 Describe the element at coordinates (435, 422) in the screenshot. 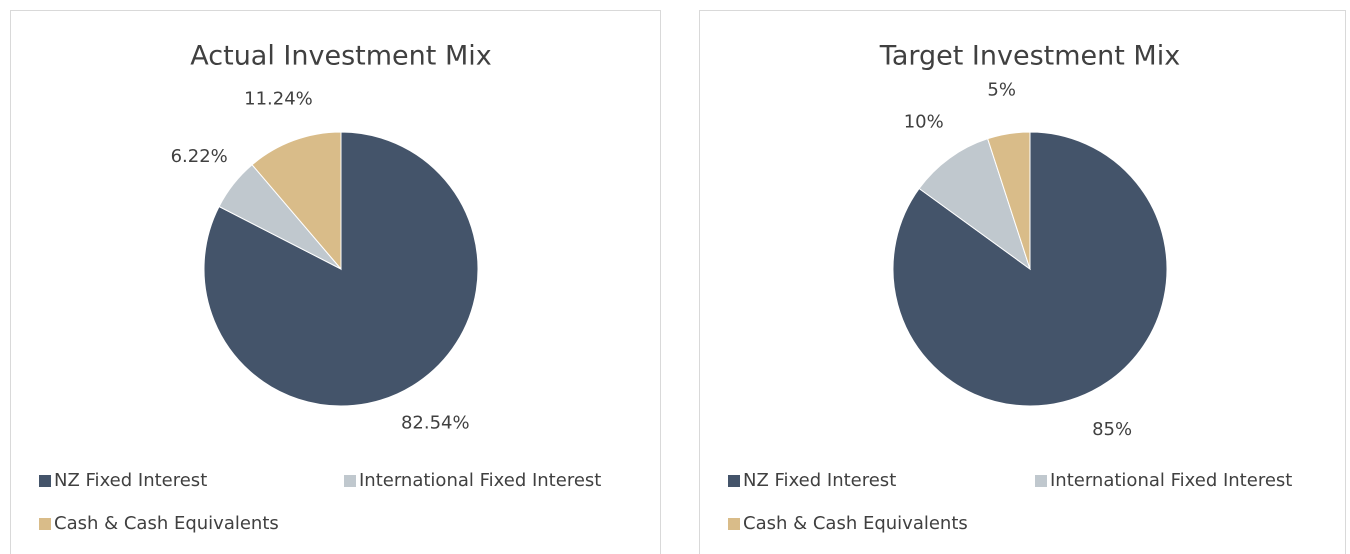

I see `data-label: 82.54%` at that location.